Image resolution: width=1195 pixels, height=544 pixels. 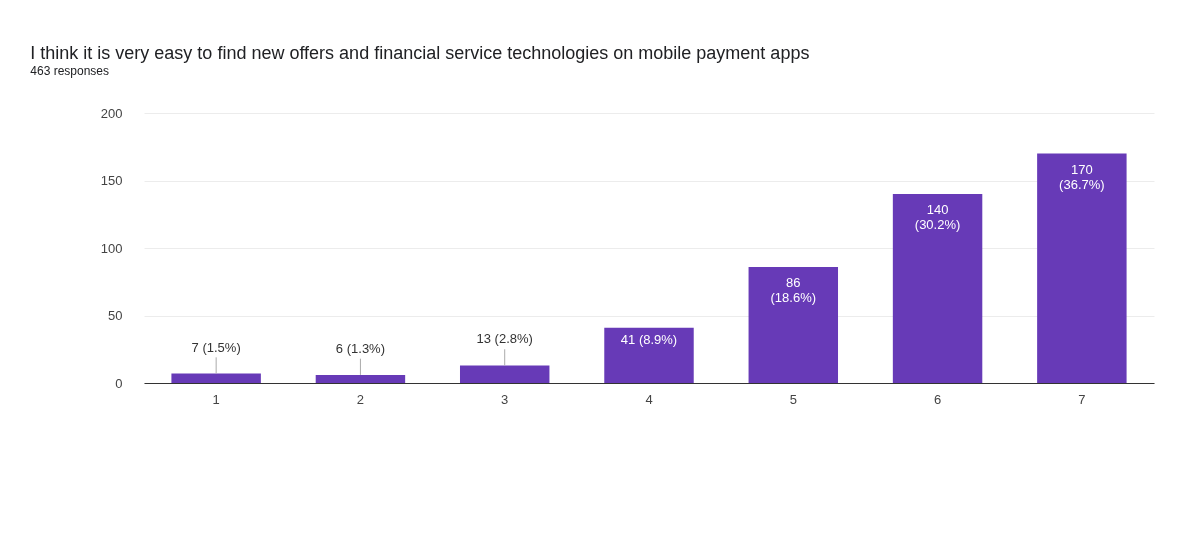 What do you see at coordinates (111, 113) in the screenshot?
I see `y-tick-label: 200` at bounding box center [111, 113].